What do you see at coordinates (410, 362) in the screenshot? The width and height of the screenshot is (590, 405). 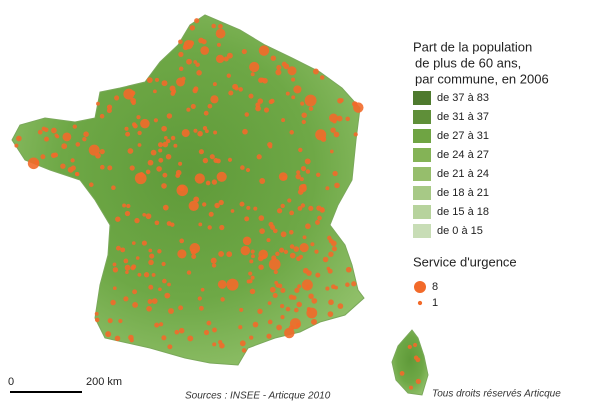 I see `corsica-shape` at bounding box center [410, 362].